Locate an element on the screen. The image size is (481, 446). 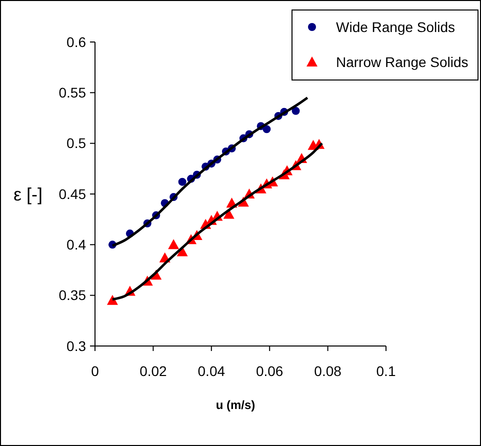
y-tick-label: 0.35 is located at coordinates (72, 295).